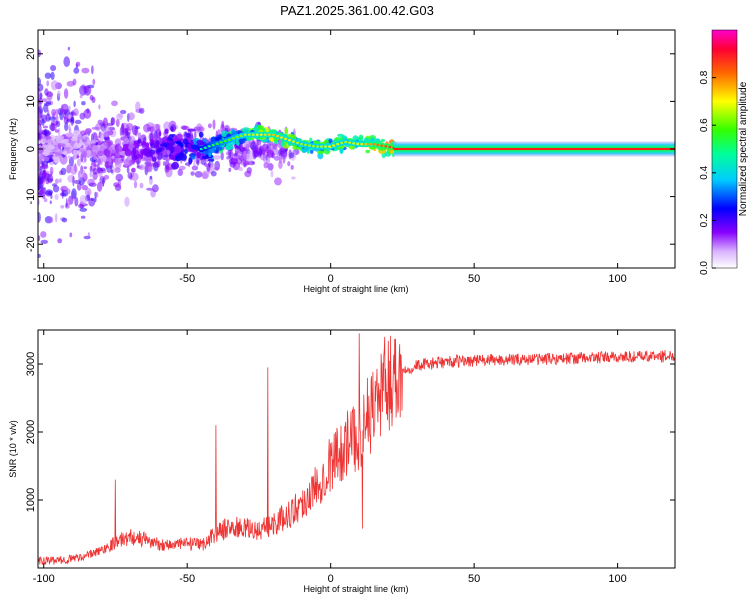 The image size is (750, 605). I want to click on snr-x-label: Height of straight line (km), so click(355, 589).